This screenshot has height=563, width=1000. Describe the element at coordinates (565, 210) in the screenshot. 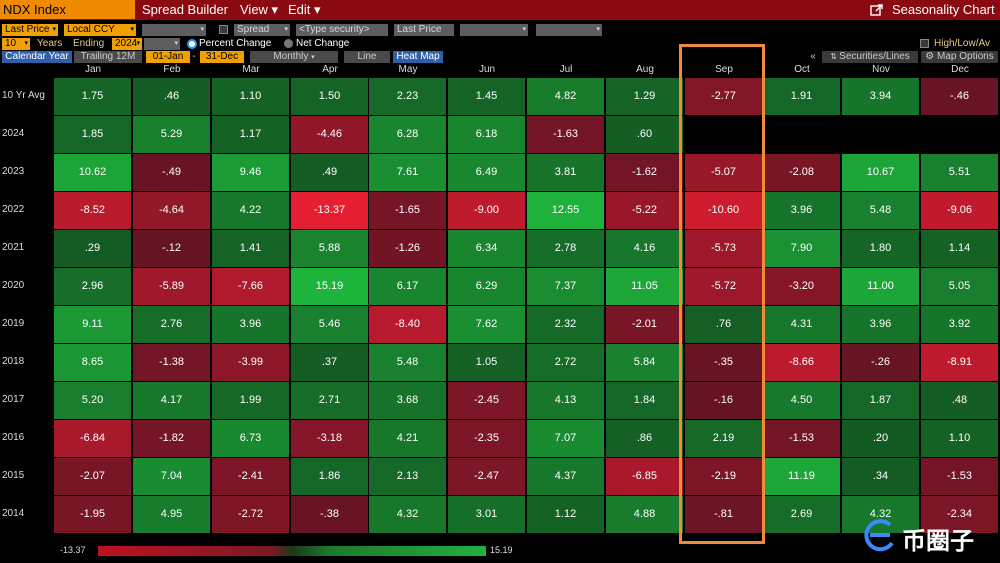

I see `heat-cell: 12.55` at that location.